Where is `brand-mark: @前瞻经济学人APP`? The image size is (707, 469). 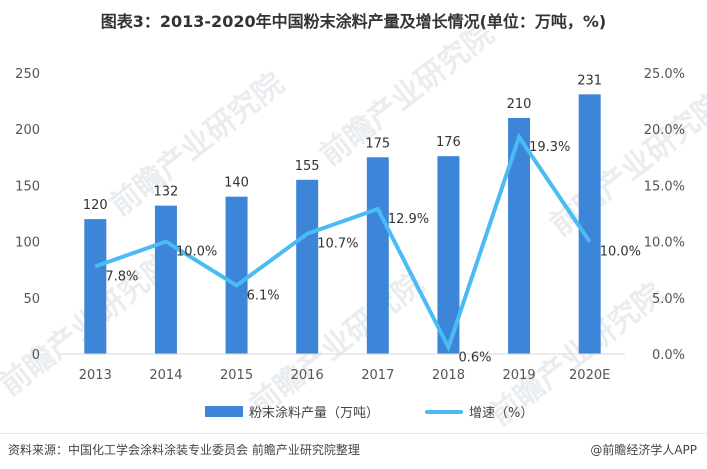 brand-mark: @前瞻经济学人APP is located at coordinates (643, 450).